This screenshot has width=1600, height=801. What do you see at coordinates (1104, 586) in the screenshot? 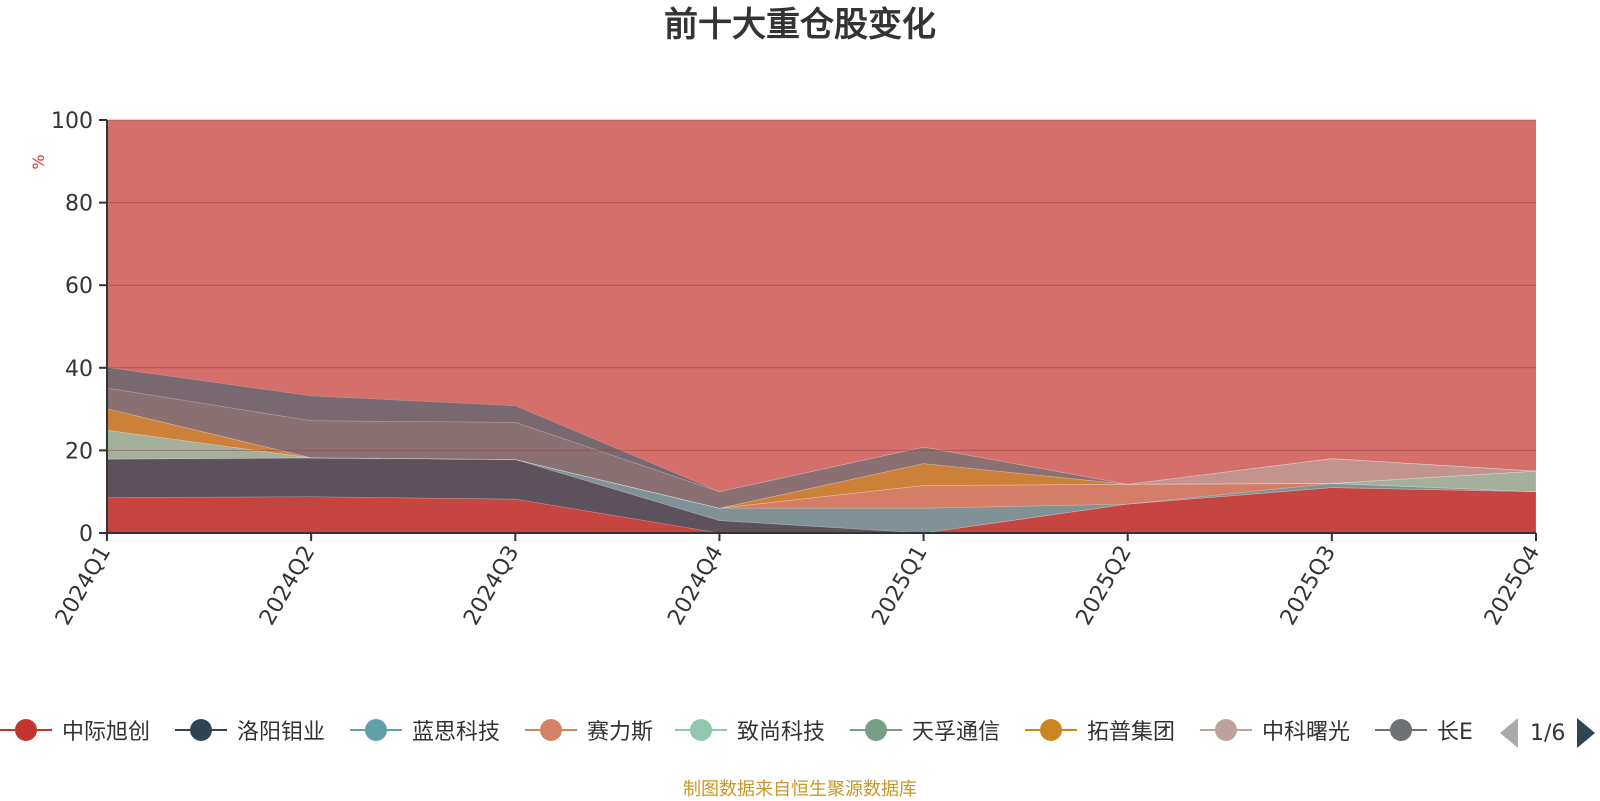
I see `x-tick-label: 2025Q2` at bounding box center [1104, 586].